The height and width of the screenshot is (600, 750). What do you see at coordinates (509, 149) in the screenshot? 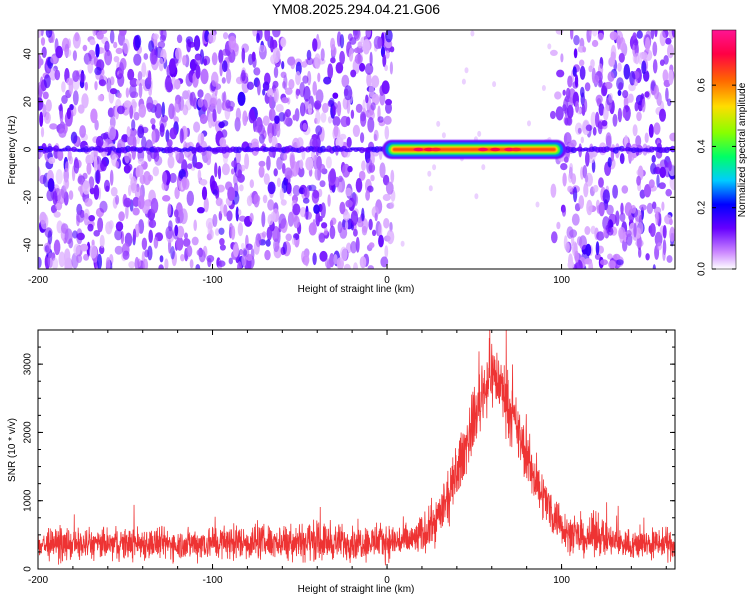
I see `signal-peak` at bounding box center [509, 149].